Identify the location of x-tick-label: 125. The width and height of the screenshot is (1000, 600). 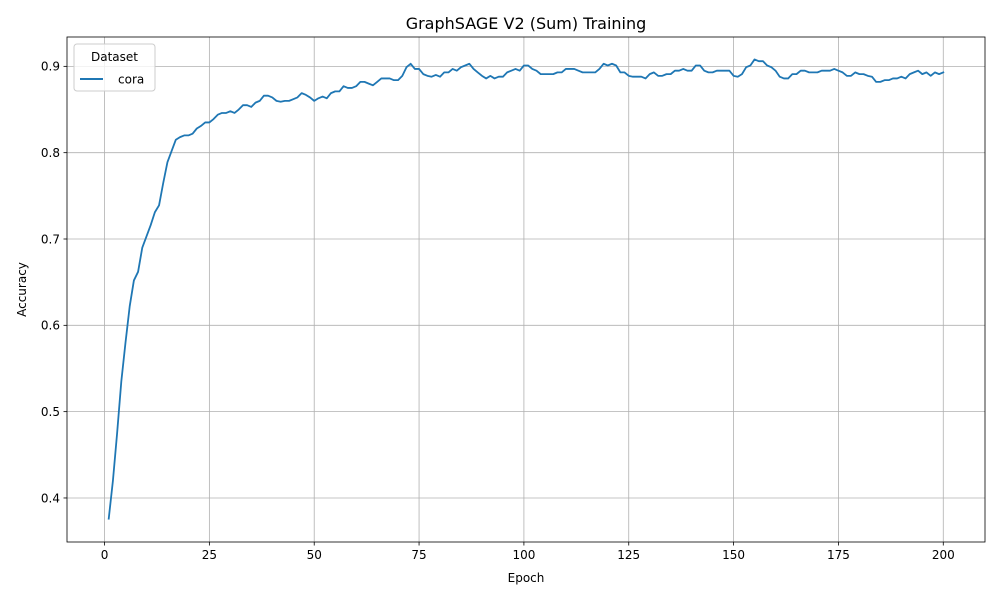
(628, 555).